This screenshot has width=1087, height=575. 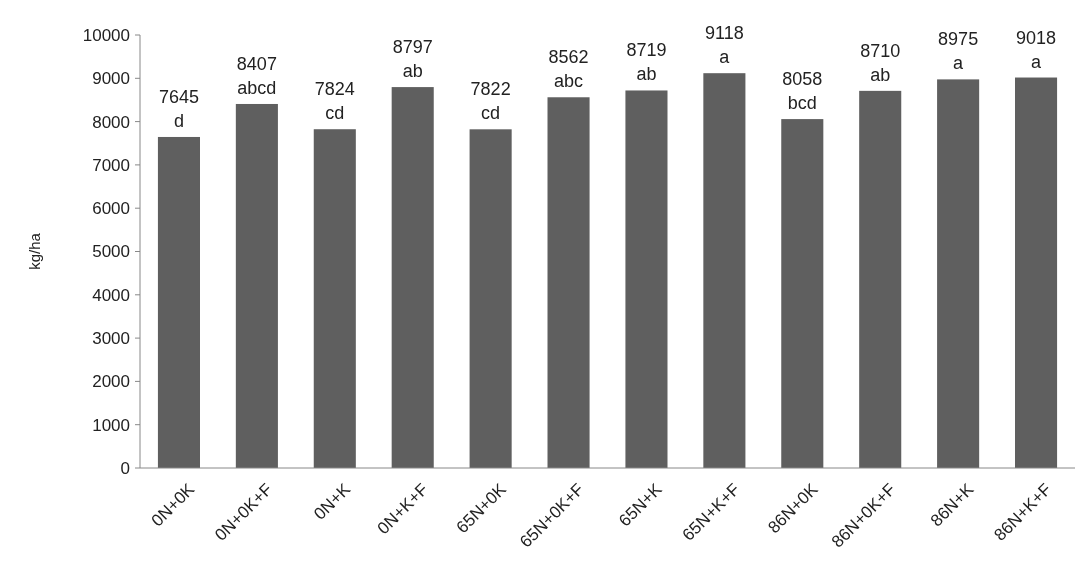 I want to click on y-axis-title: kg/ha, so click(x=34, y=251).